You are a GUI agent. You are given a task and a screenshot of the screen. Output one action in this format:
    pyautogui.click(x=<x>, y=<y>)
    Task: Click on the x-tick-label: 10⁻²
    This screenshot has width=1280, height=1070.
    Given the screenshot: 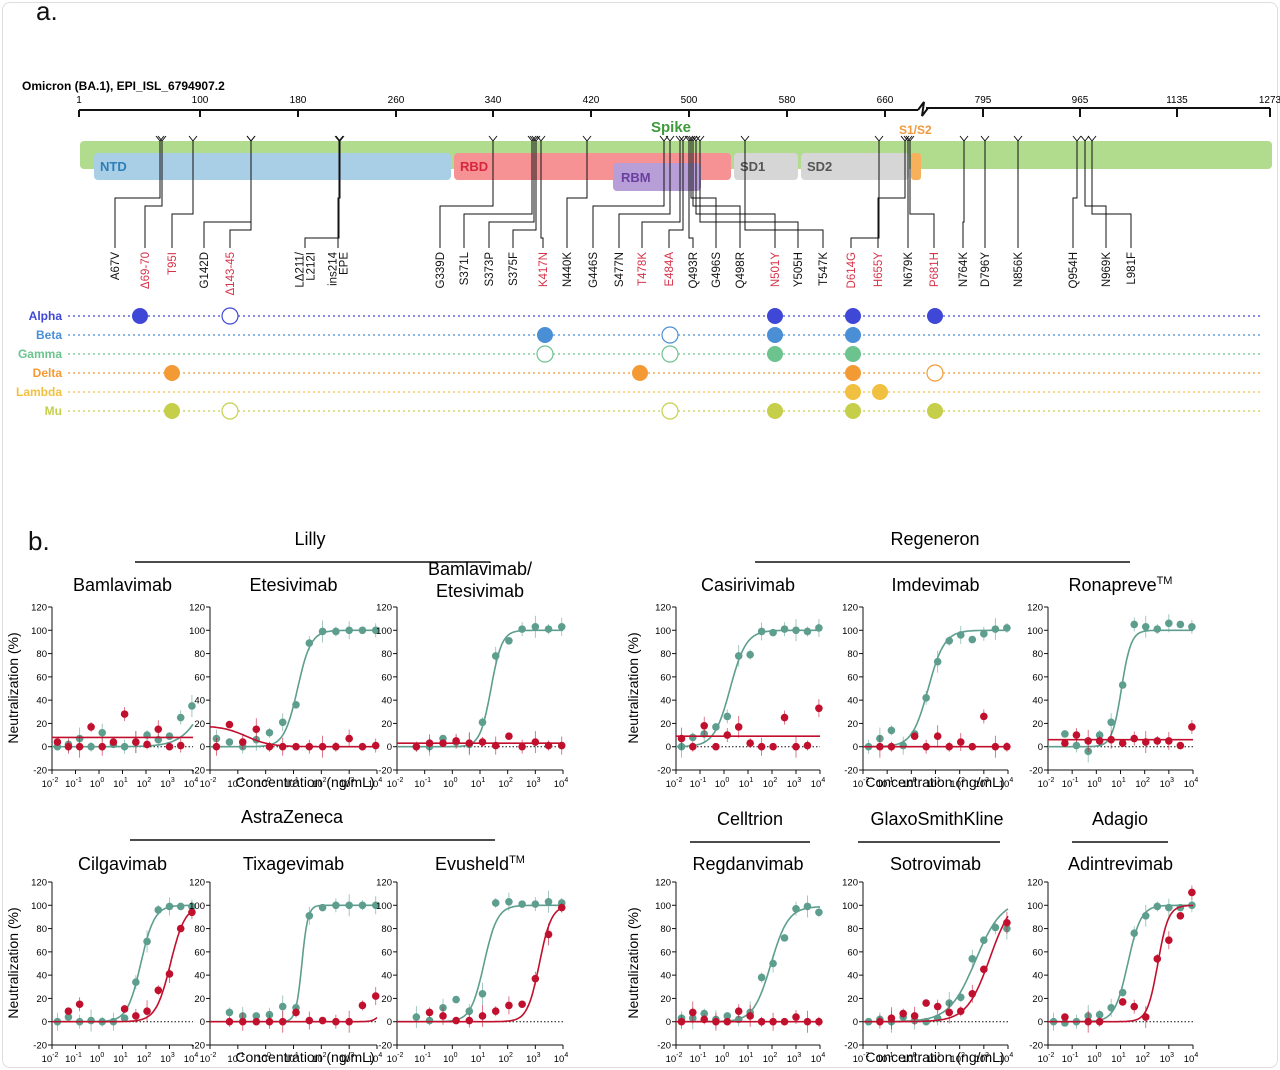 What is the action you would take?
    pyautogui.click(x=50, y=1058)
    